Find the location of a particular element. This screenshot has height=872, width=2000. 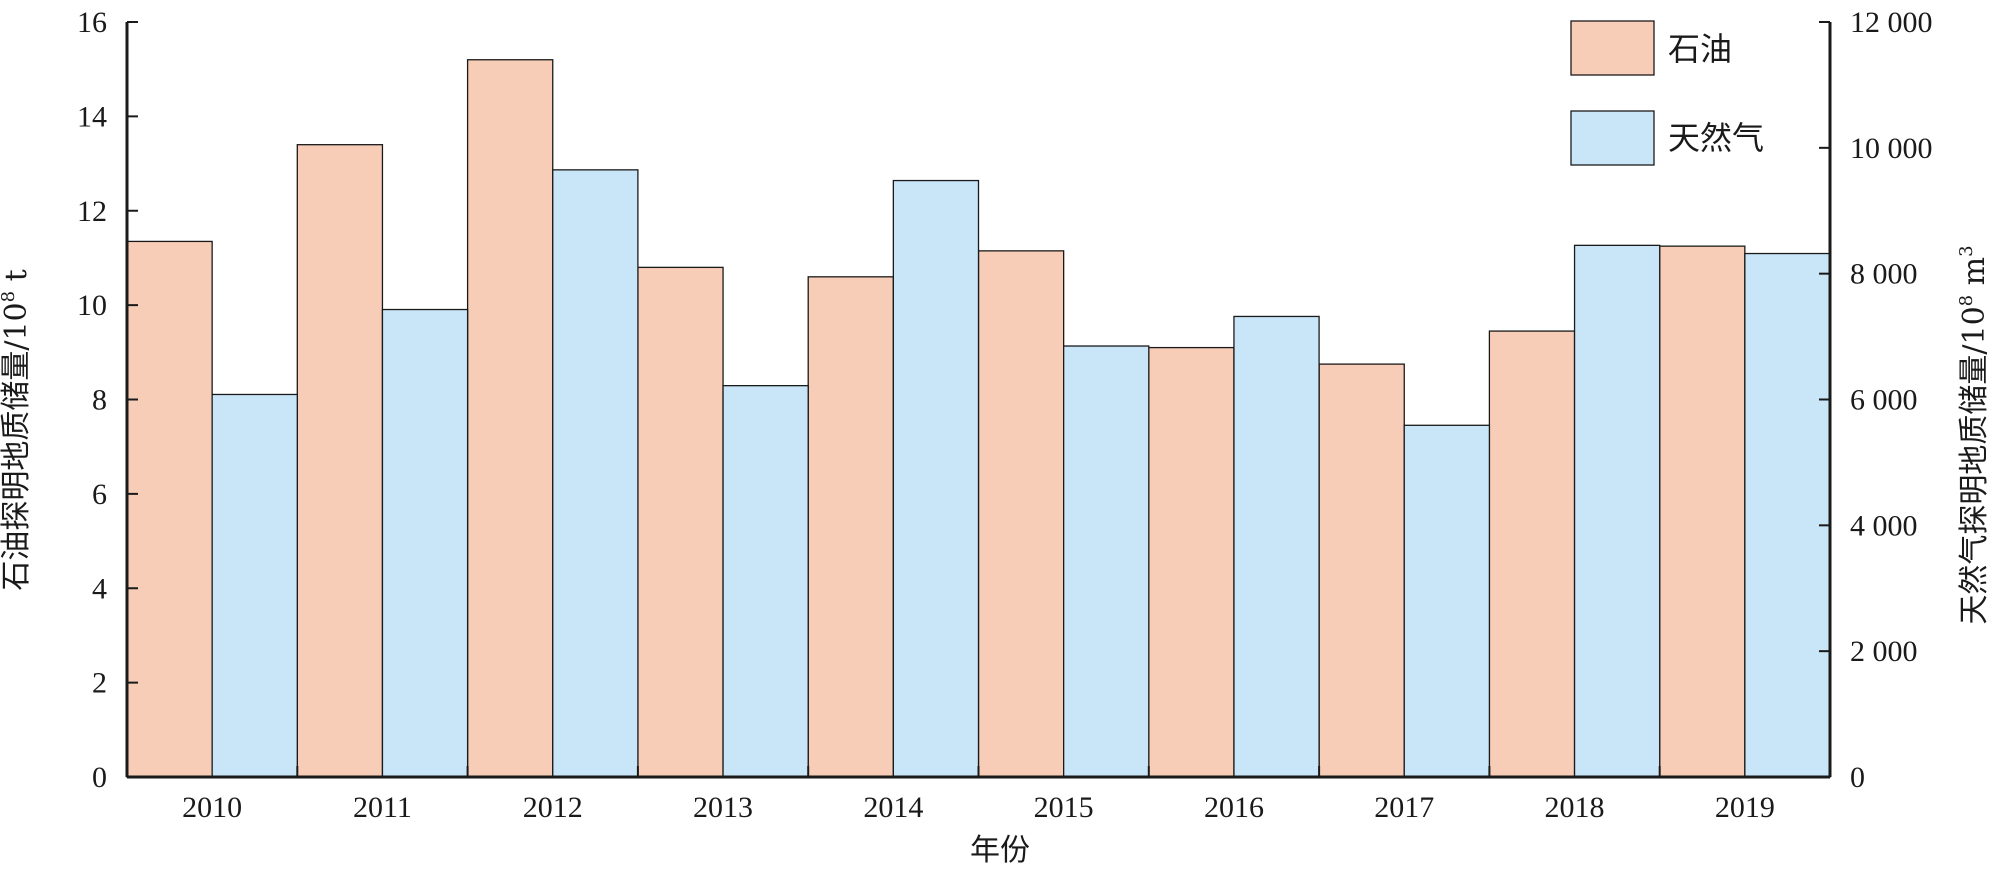

right-y-tick-label: 10 000 is located at coordinates (1891, 148).